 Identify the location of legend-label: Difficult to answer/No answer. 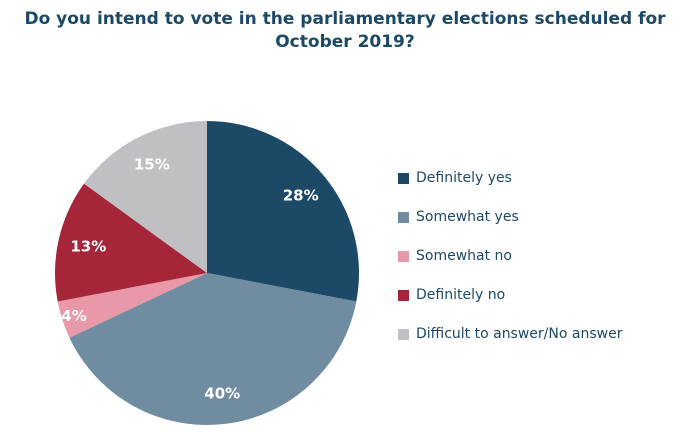
(519, 334).